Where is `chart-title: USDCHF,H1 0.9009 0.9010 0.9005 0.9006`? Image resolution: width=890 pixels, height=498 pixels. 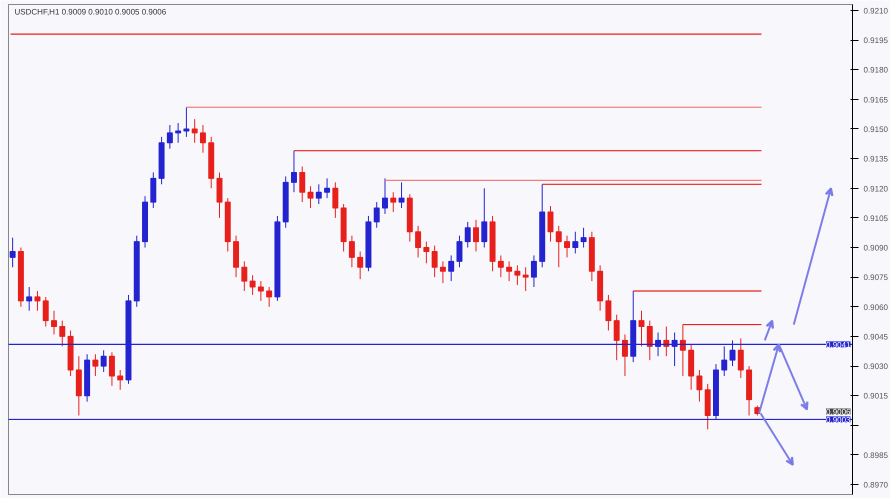 chart-title: USDCHF,H1 0.9009 0.9010 0.9005 0.9006 is located at coordinates (90, 12).